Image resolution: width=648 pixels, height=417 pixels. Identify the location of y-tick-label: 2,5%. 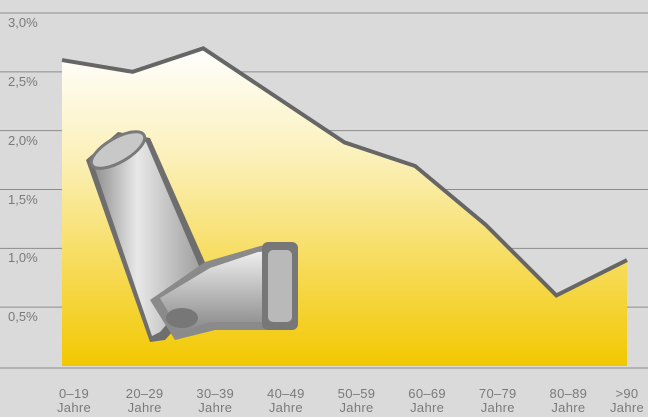
(23, 81).